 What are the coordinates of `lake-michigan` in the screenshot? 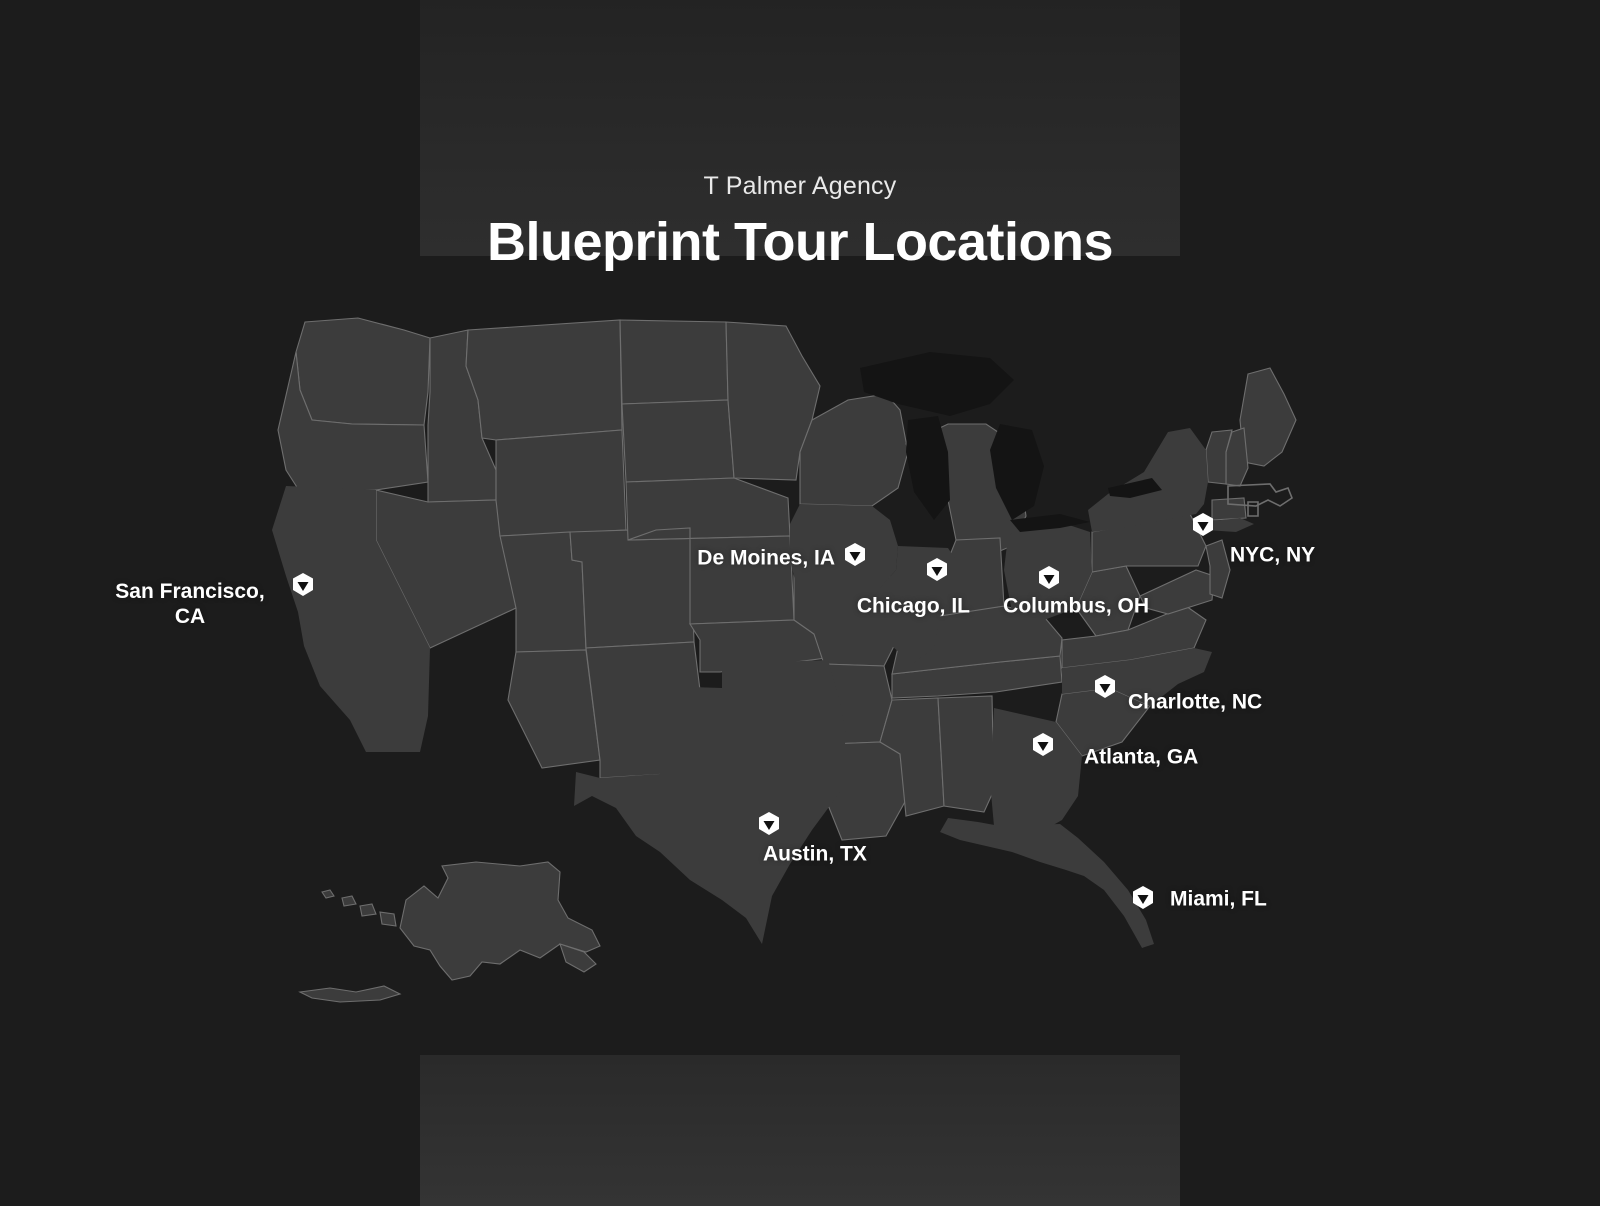 It's located at (928, 468).